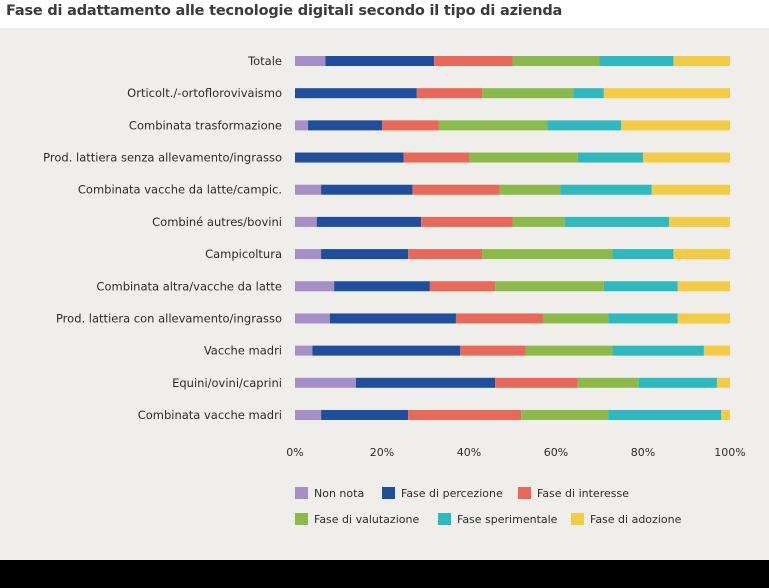  Describe the element at coordinates (382, 452) in the screenshot. I see `x-tick-label: 20%` at that location.